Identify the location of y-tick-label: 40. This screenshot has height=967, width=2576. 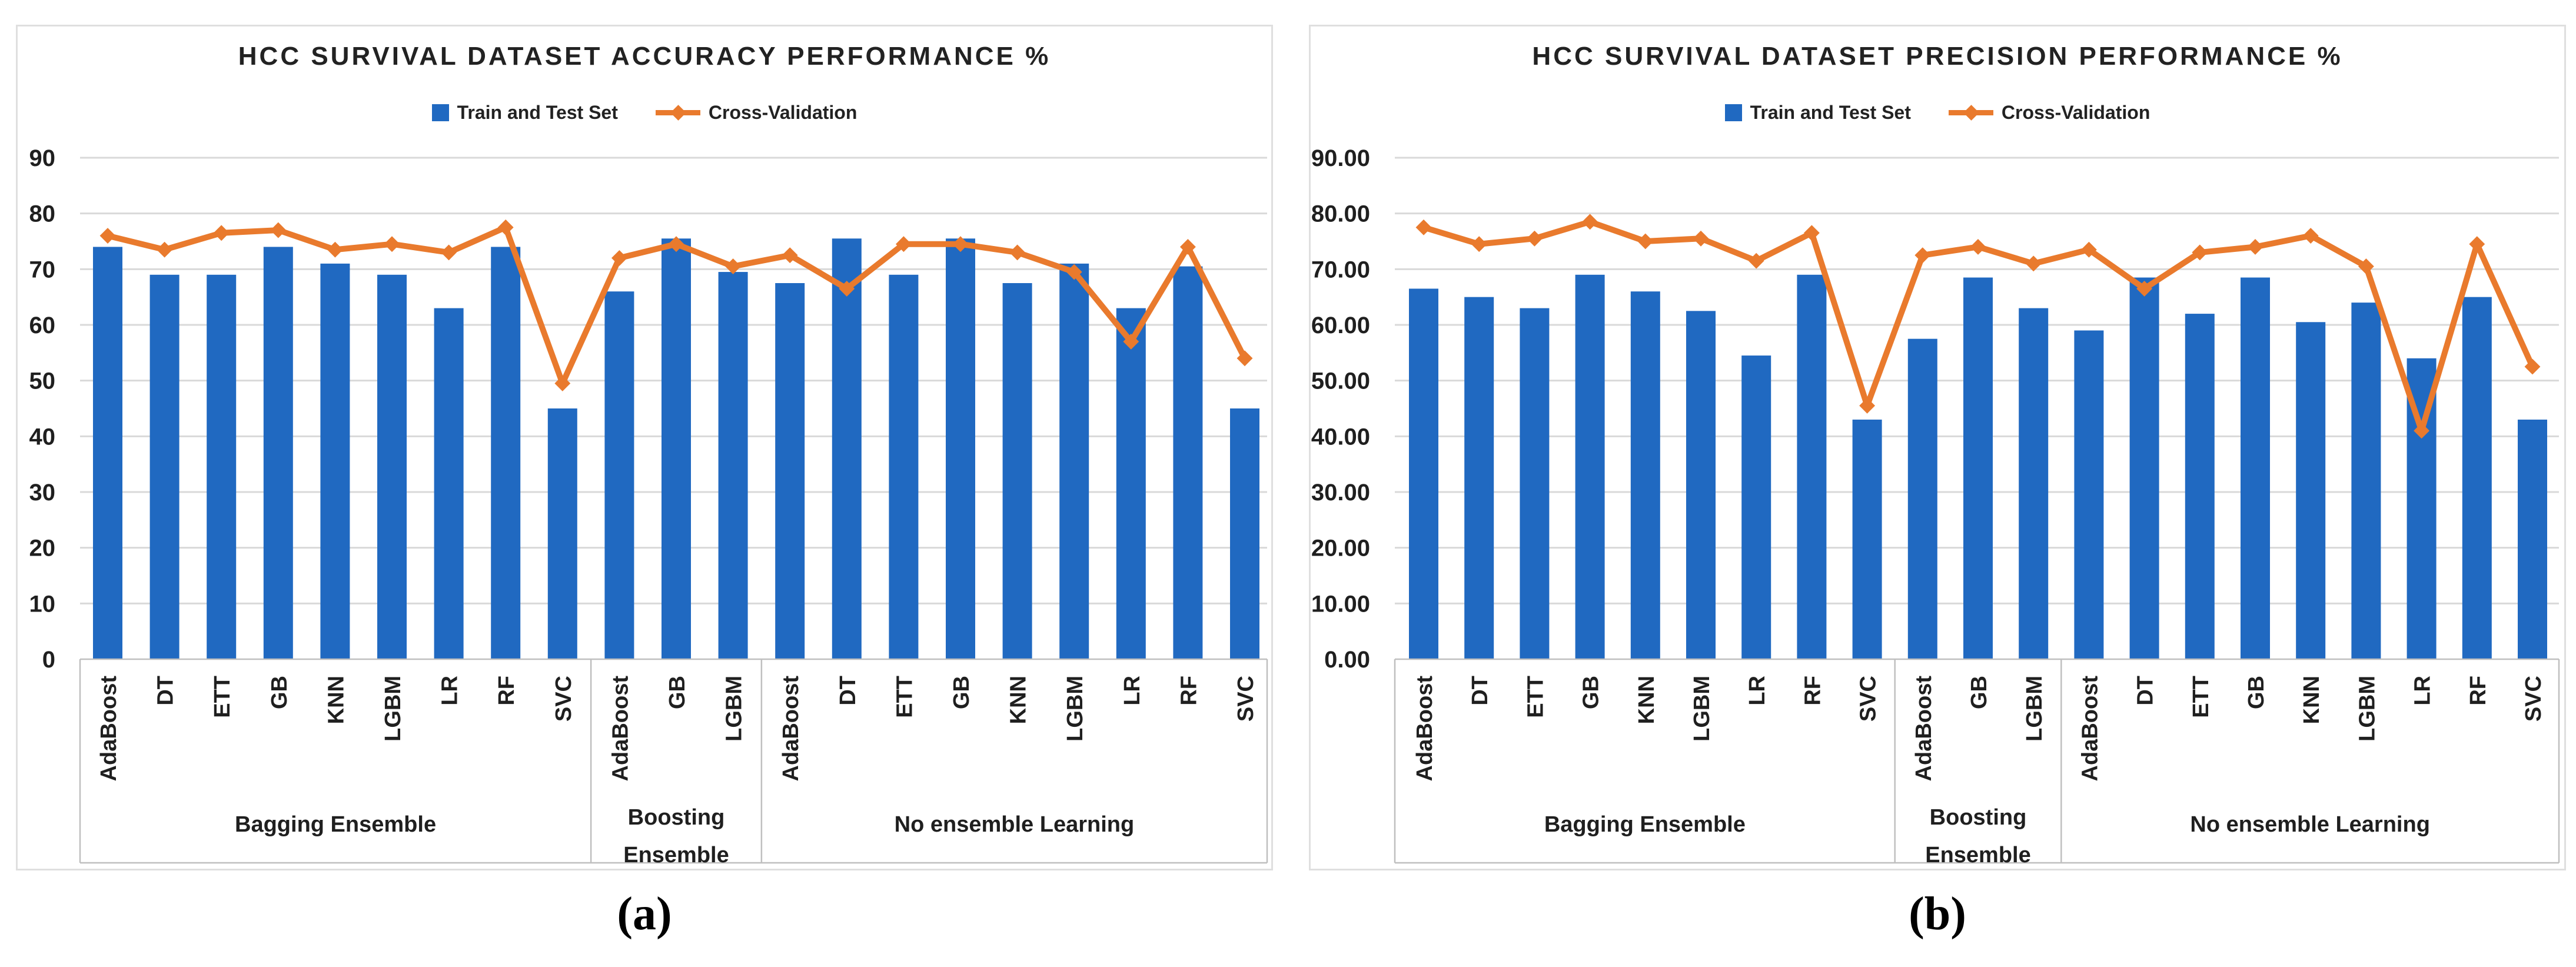
(42, 437).